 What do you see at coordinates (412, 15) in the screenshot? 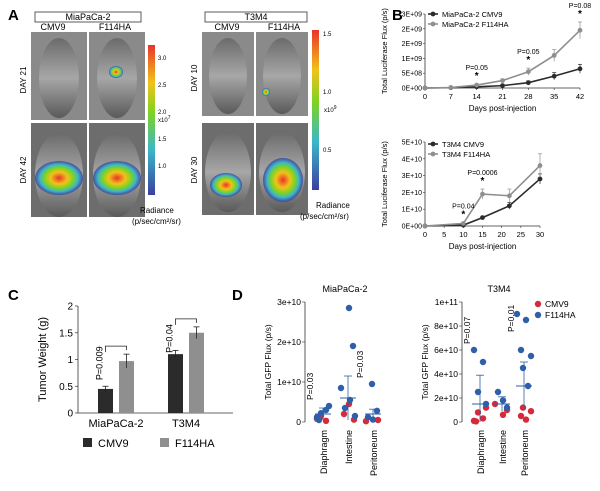
I see `y-tick-label: 3E+09` at bounding box center [412, 15].